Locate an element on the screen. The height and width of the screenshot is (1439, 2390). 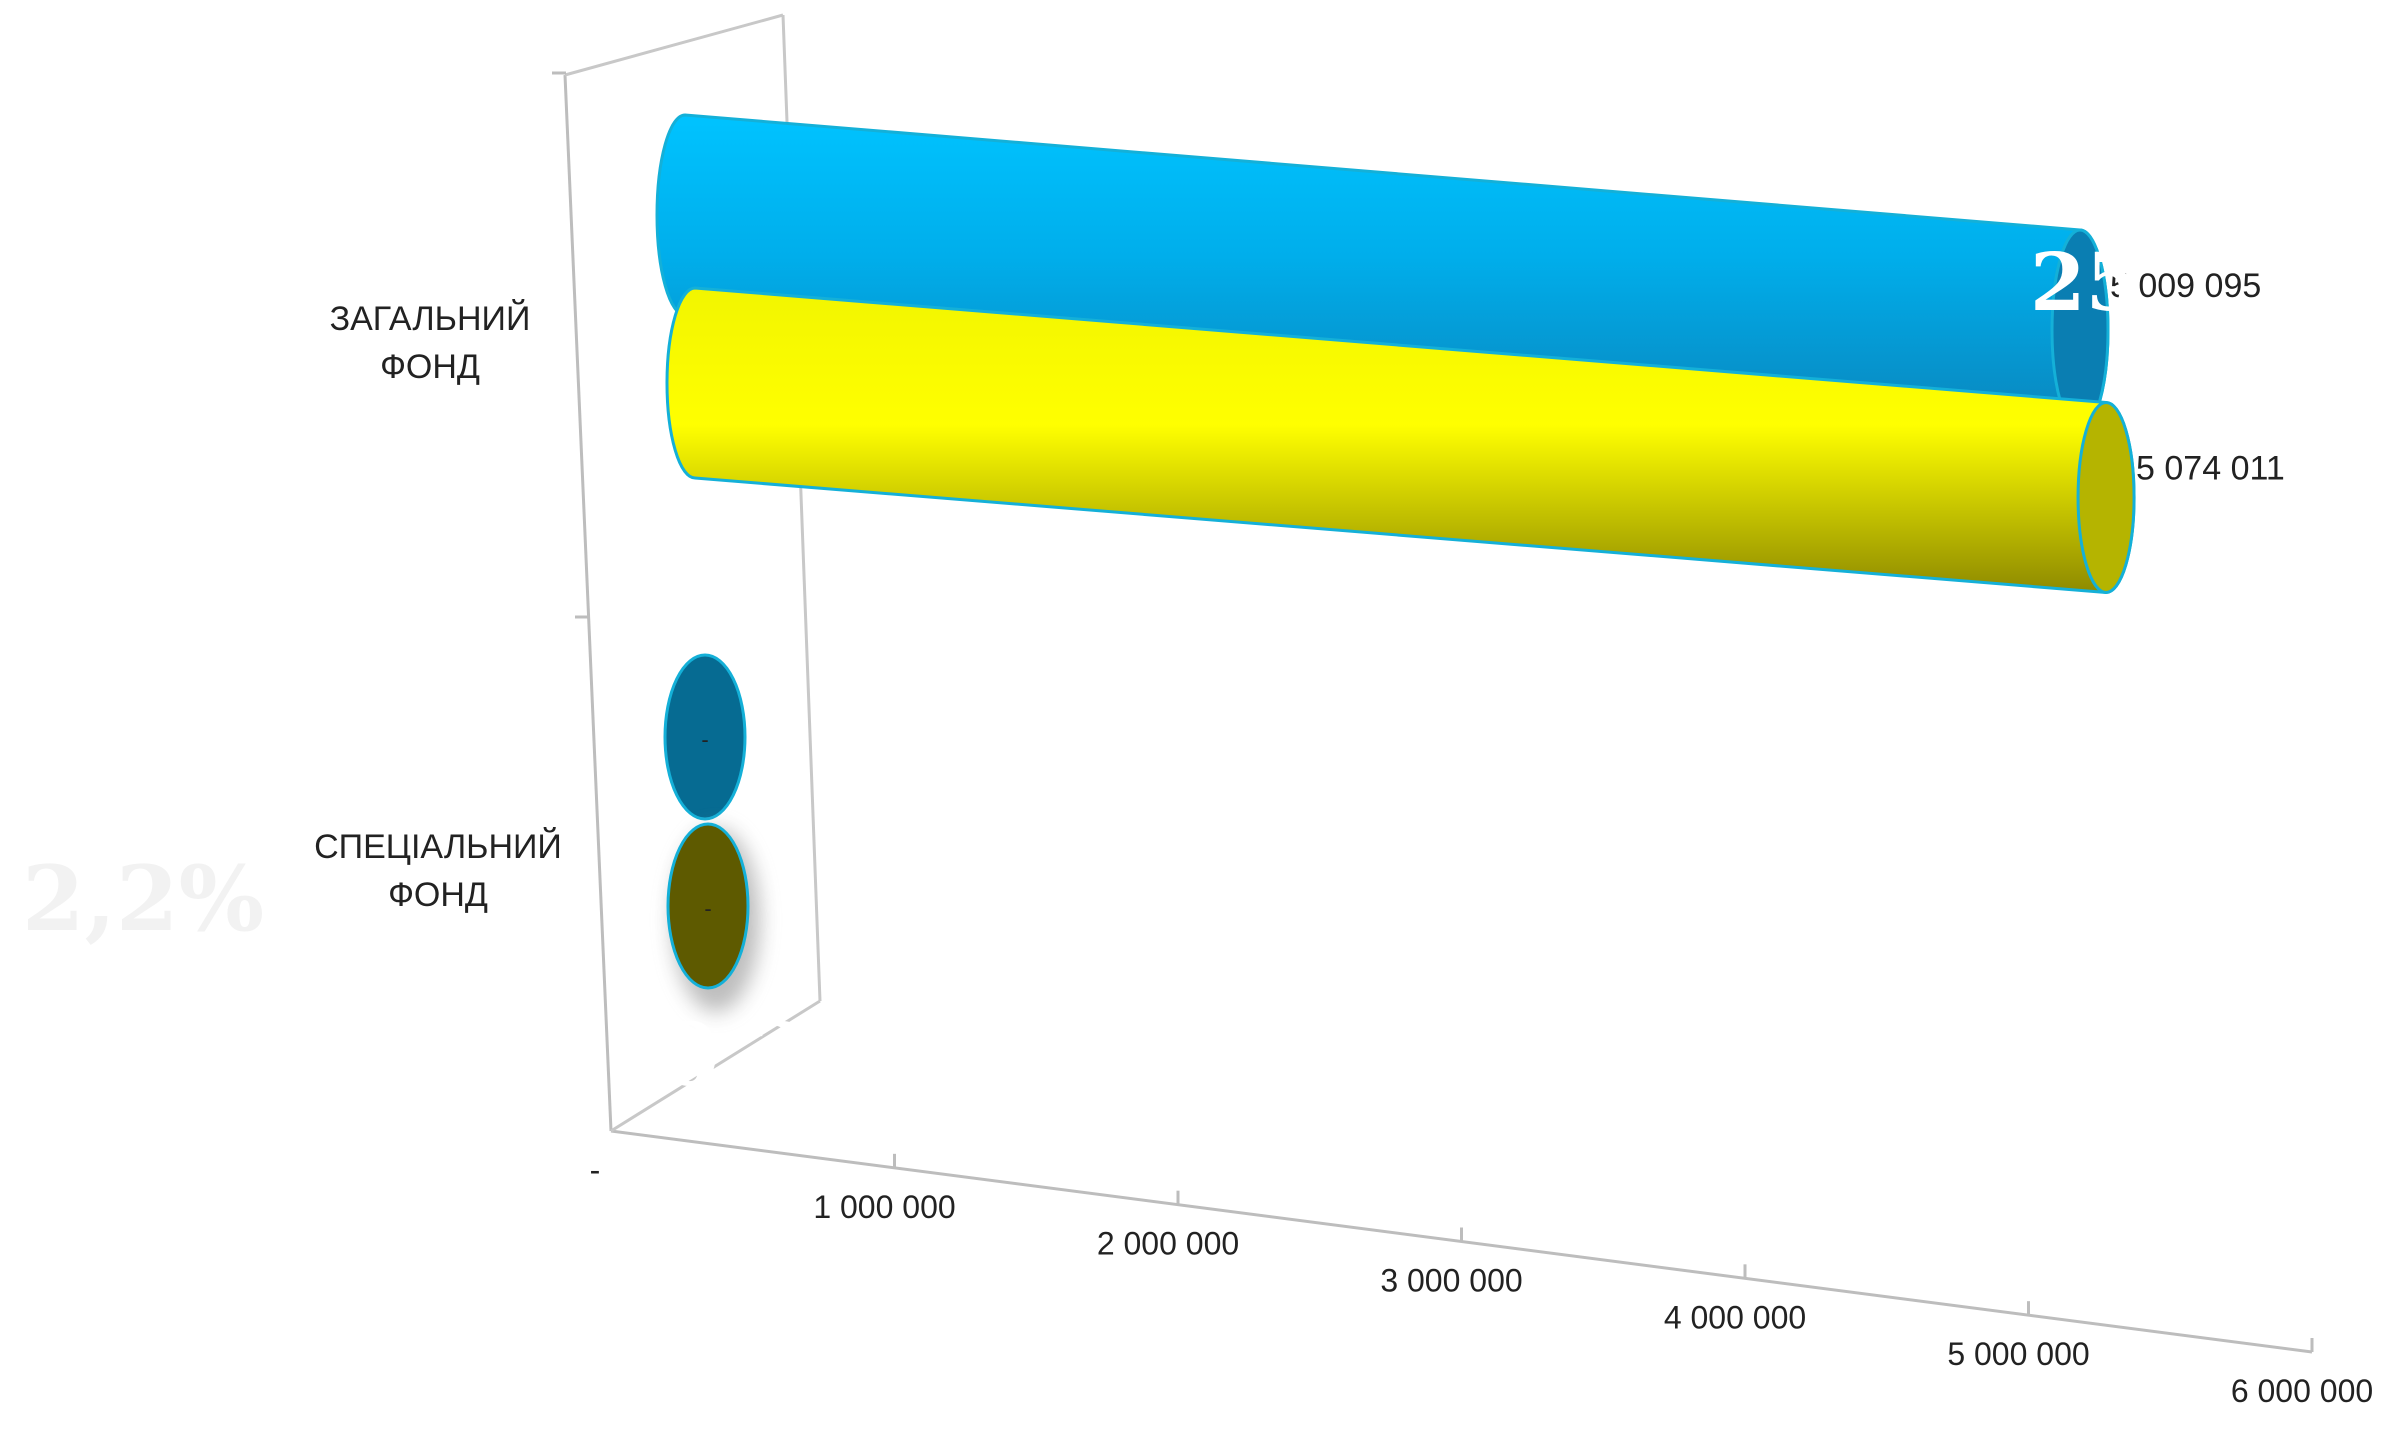
data-label: 5 009 095 is located at coordinates (2185, 286).